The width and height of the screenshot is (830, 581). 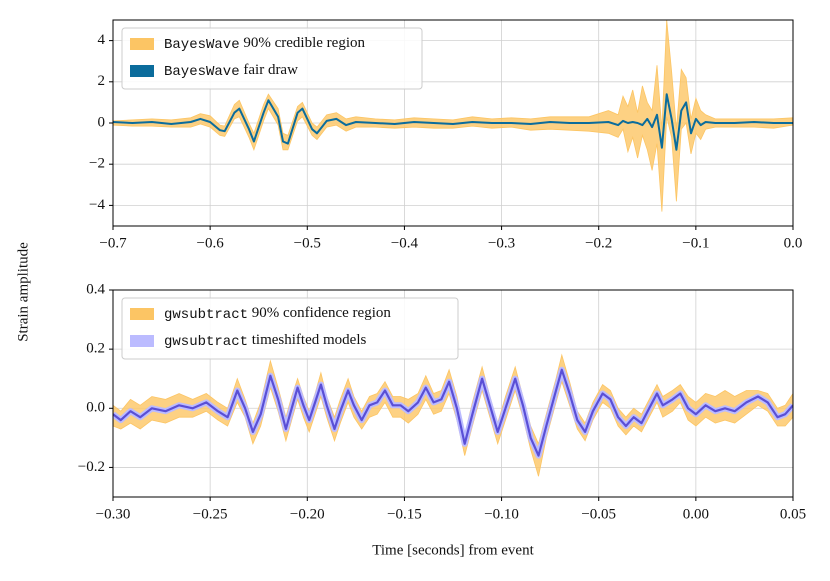 I want to click on x-tick-label: −0.20, so click(x=307, y=514).